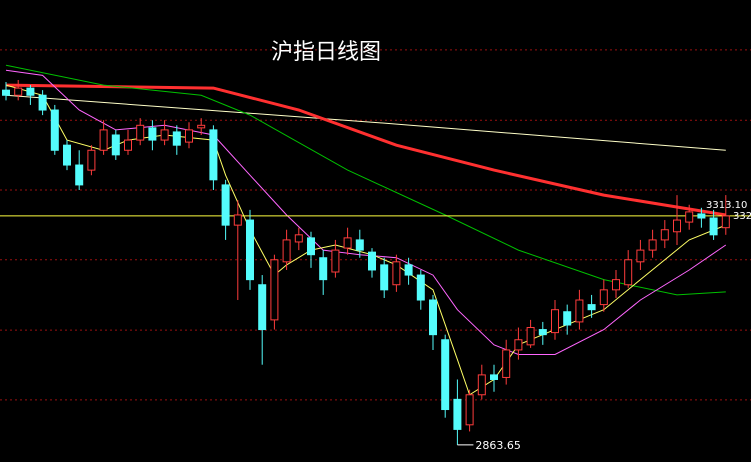  What do you see at coordinates (726, 205) in the screenshot?
I see `last-label: 3313.10` at bounding box center [726, 205].